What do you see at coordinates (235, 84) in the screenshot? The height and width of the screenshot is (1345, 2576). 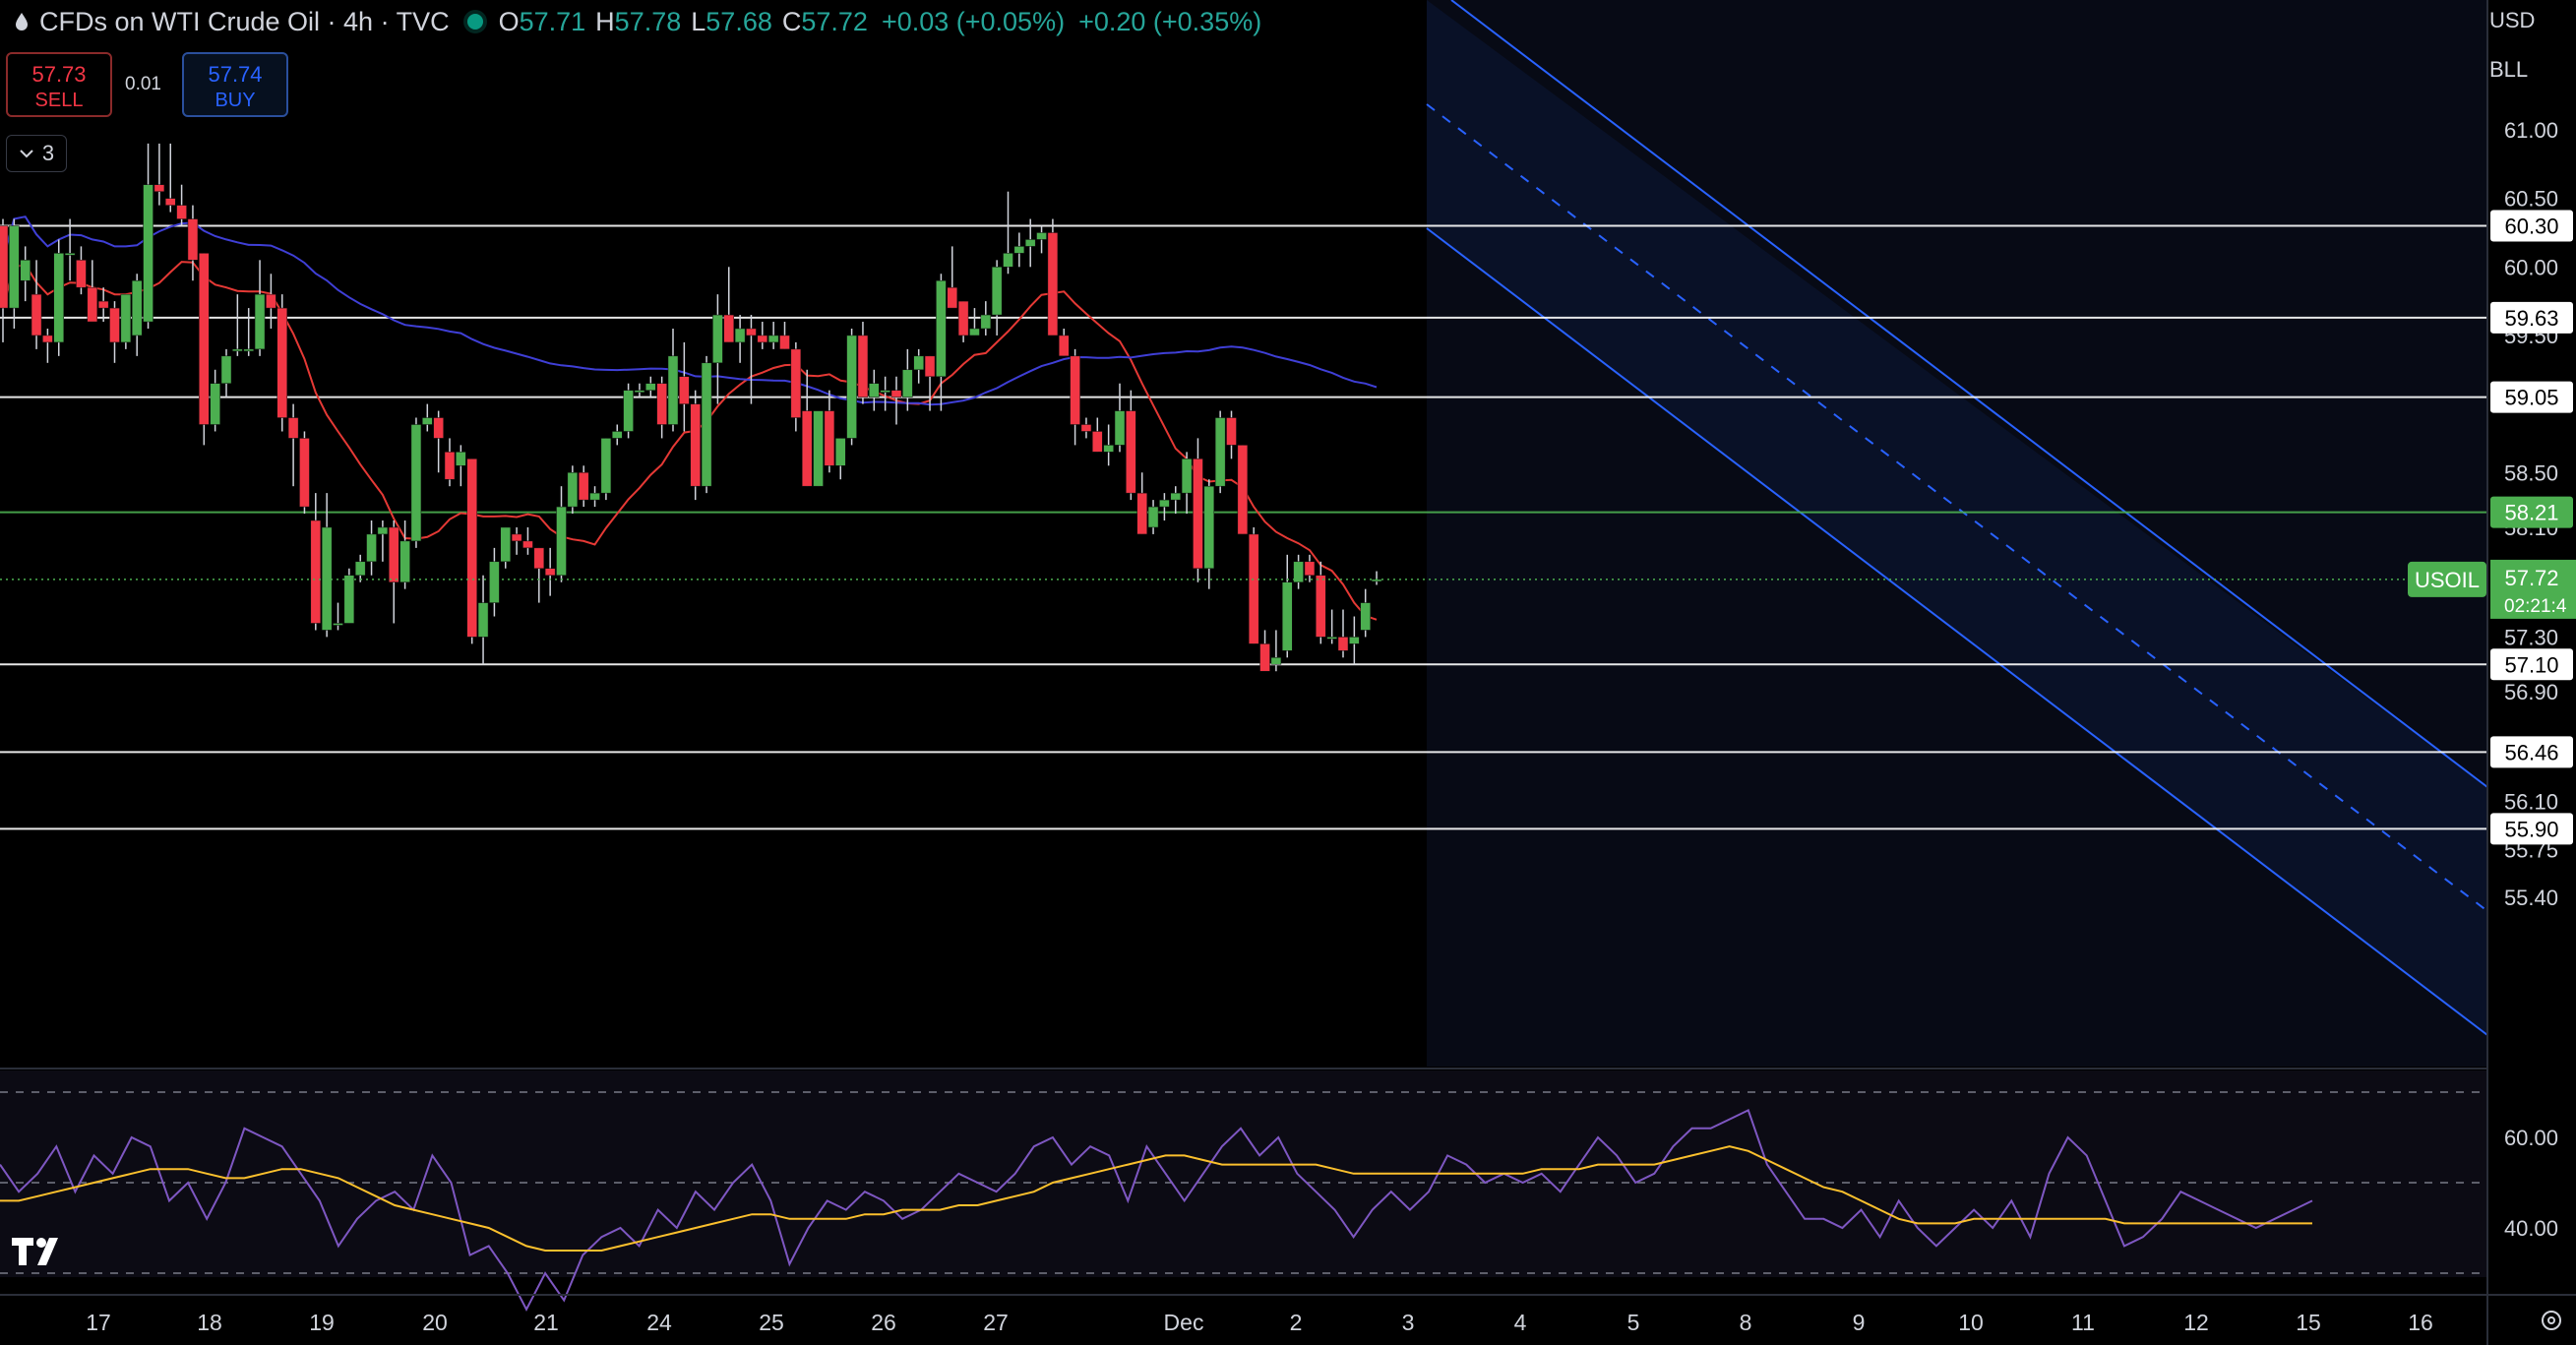 I see `buy-button: 57.74 BUY` at bounding box center [235, 84].